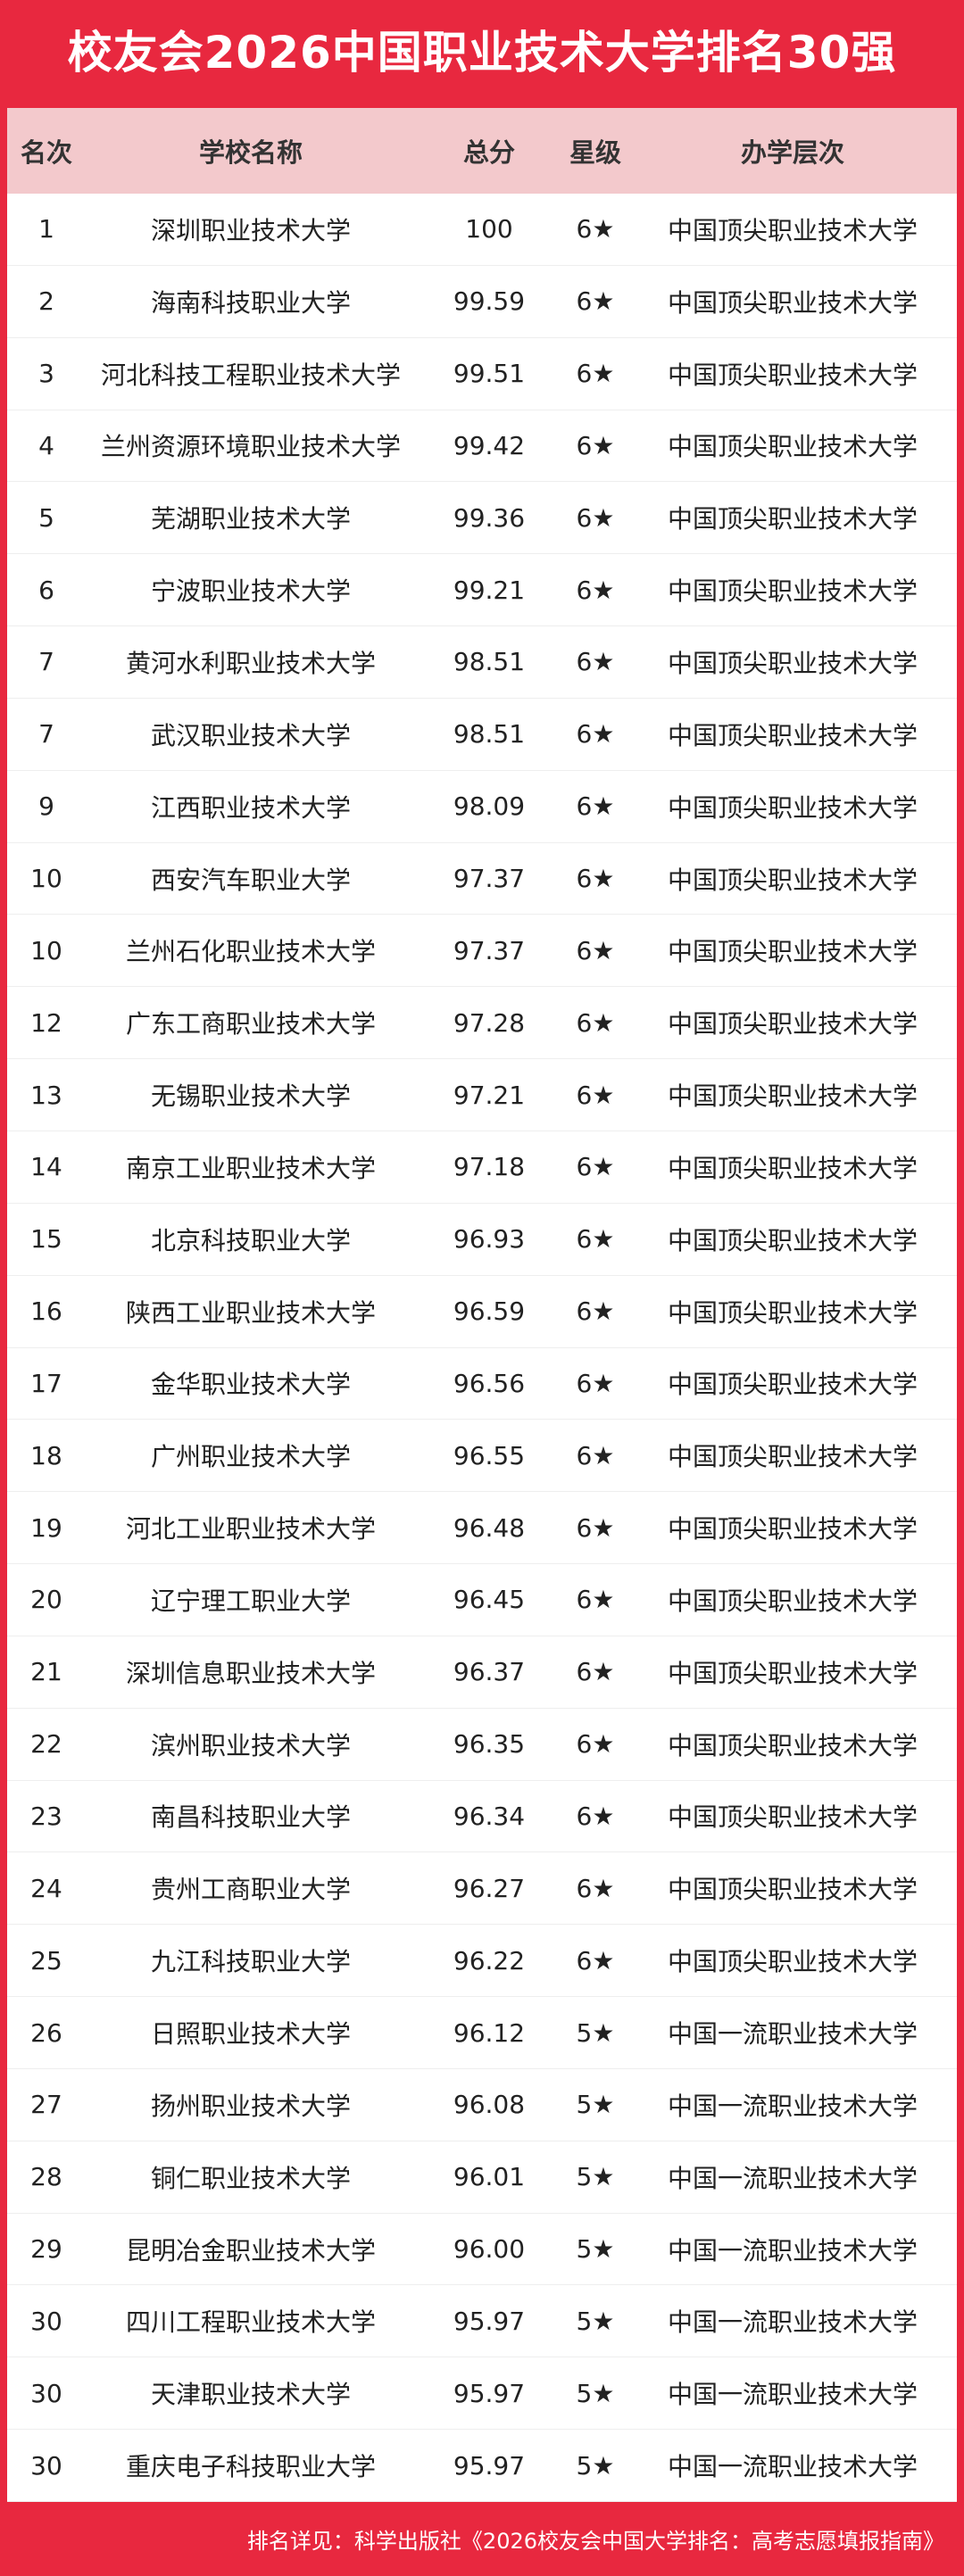 The image size is (964, 2576). What do you see at coordinates (490, 1527) in the screenshot?
I see `score: 96.48` at bounding box center [490, 1527].